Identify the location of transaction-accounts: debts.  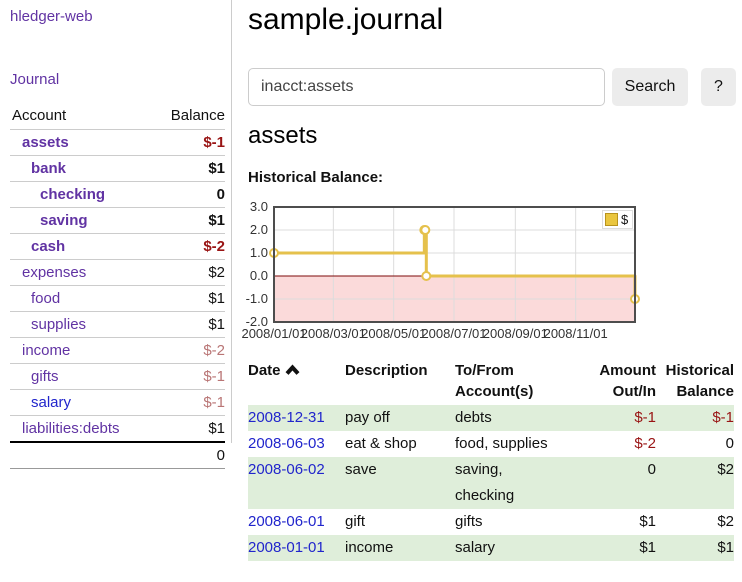
(508, 418).